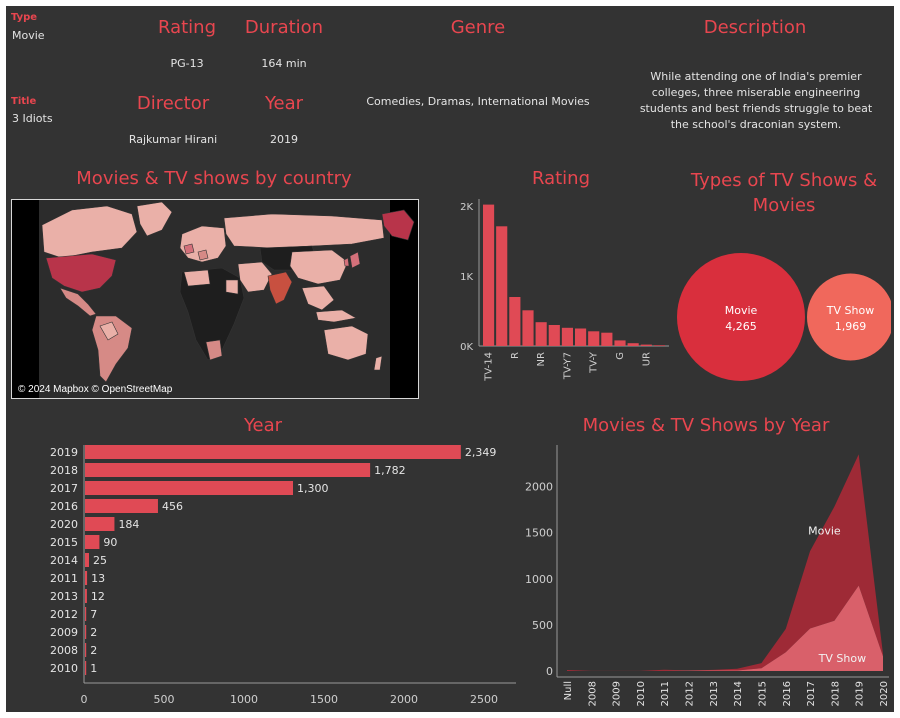  Describe the element at coordinates (92, 542) in the screenshot. I see `year-bar-2015` at that location.